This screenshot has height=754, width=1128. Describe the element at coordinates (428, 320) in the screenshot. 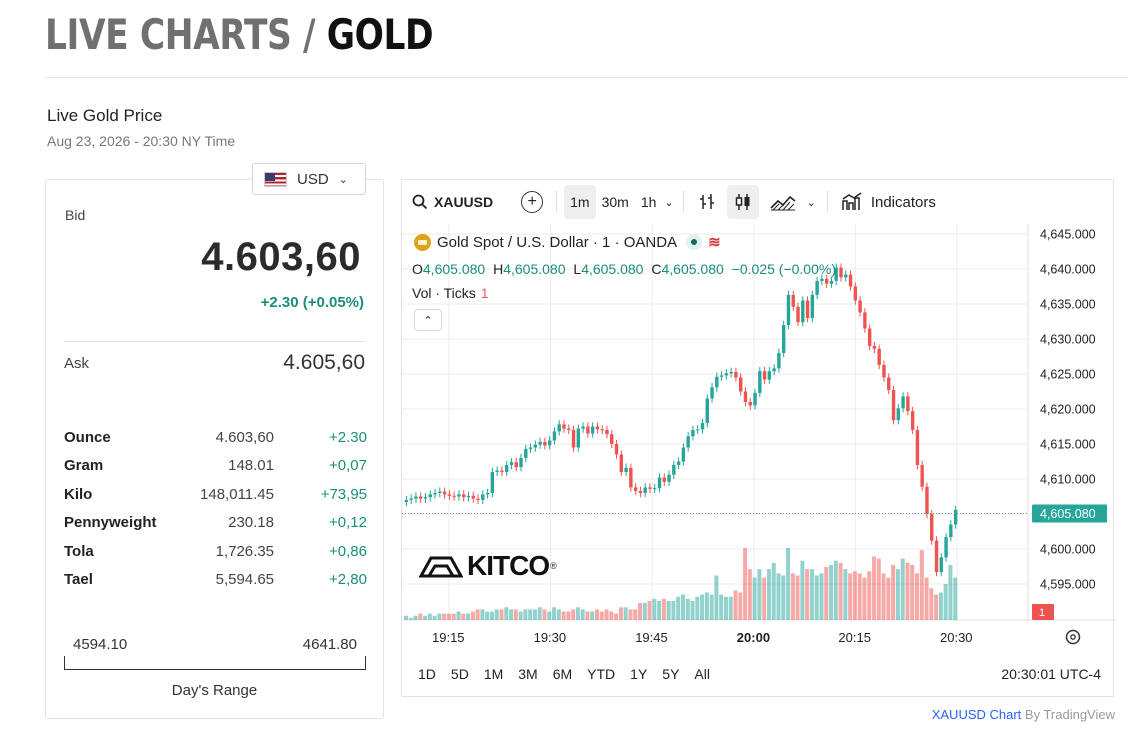

I see `legend-collapse-button: ⌃` at that location.